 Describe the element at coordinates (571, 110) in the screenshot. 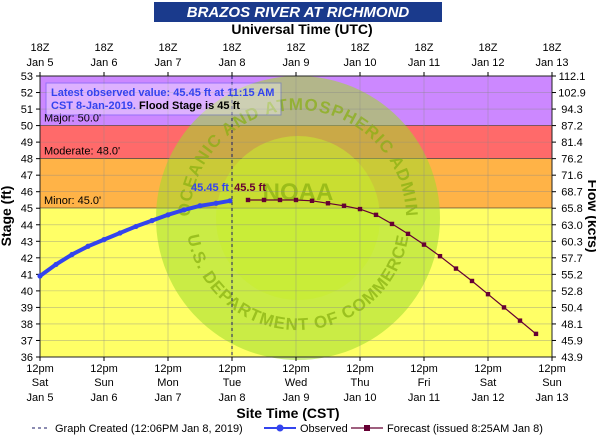

I see `y-tick-label-right-15: 94.3` at that location.